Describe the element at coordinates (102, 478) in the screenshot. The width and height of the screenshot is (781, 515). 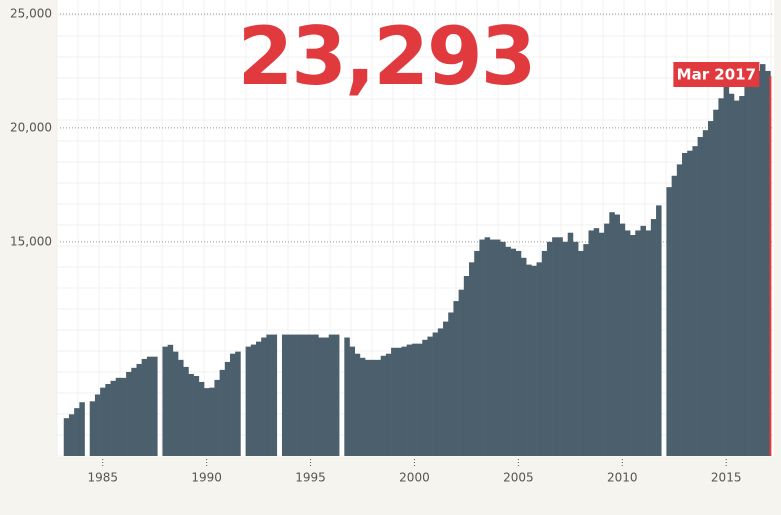
I see `x-tick-label: 1985` at that location.